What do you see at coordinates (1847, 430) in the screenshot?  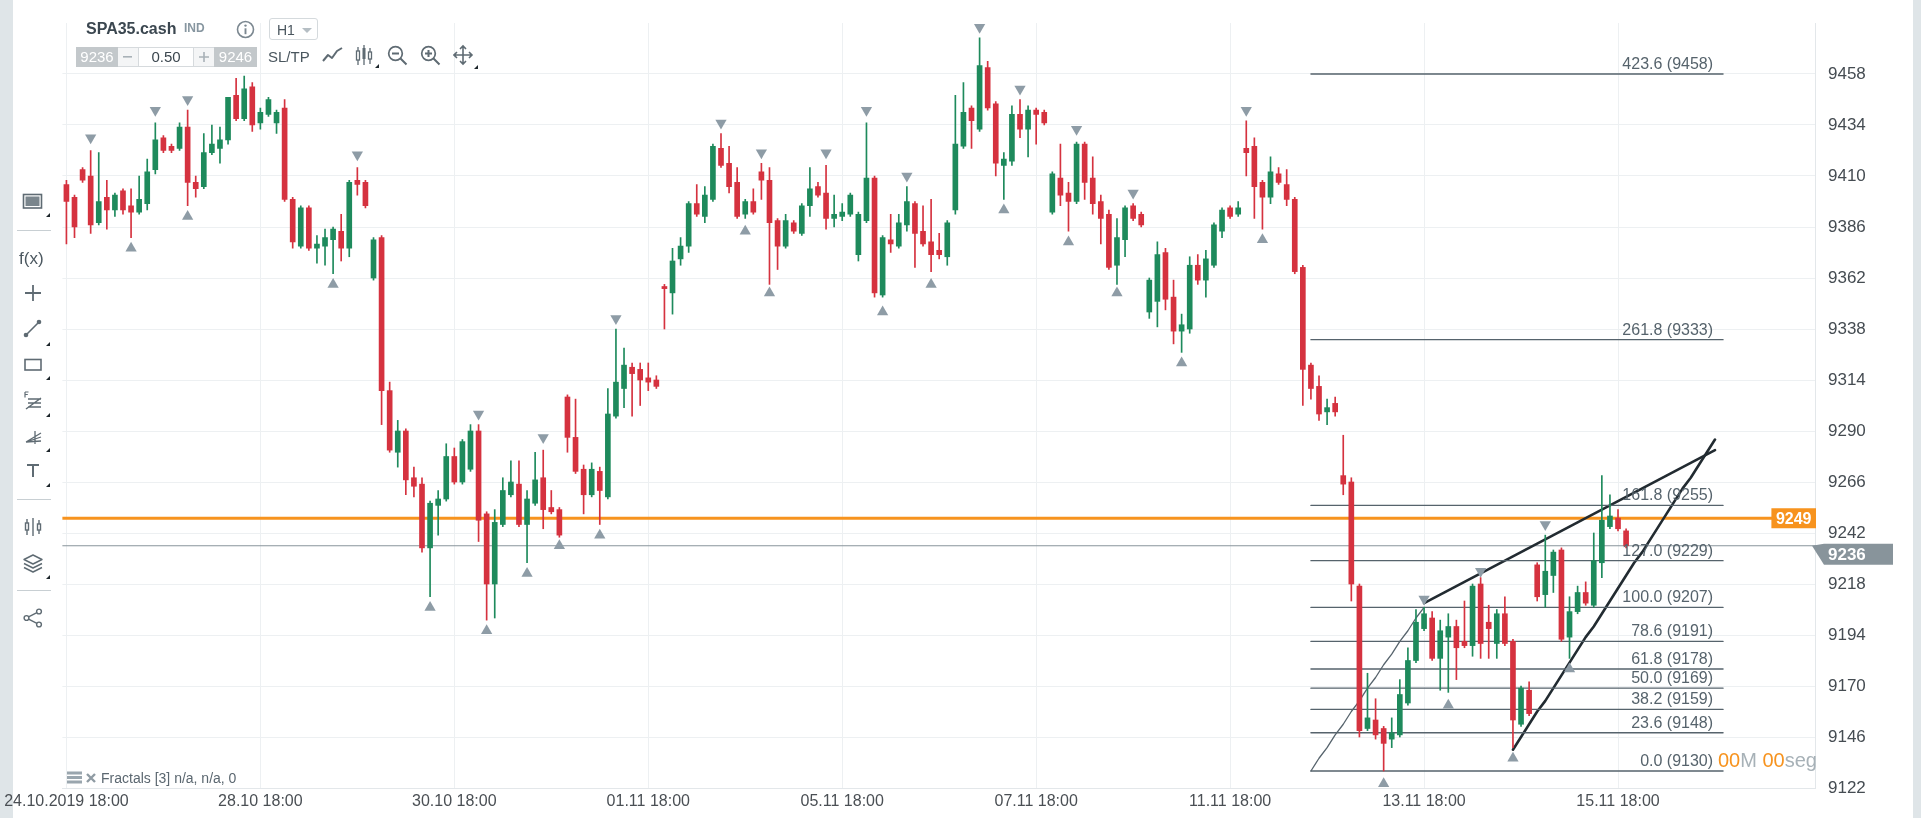 I see `y-tick-label: 9290` at bounding box center [1847, 430].